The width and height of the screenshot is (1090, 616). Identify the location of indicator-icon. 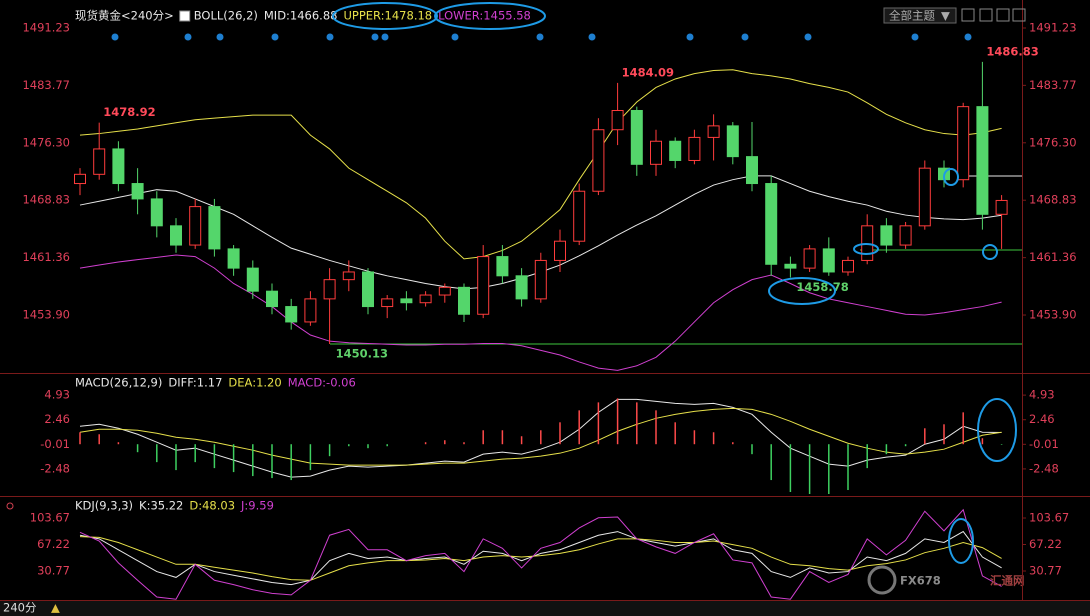
(185, 16).